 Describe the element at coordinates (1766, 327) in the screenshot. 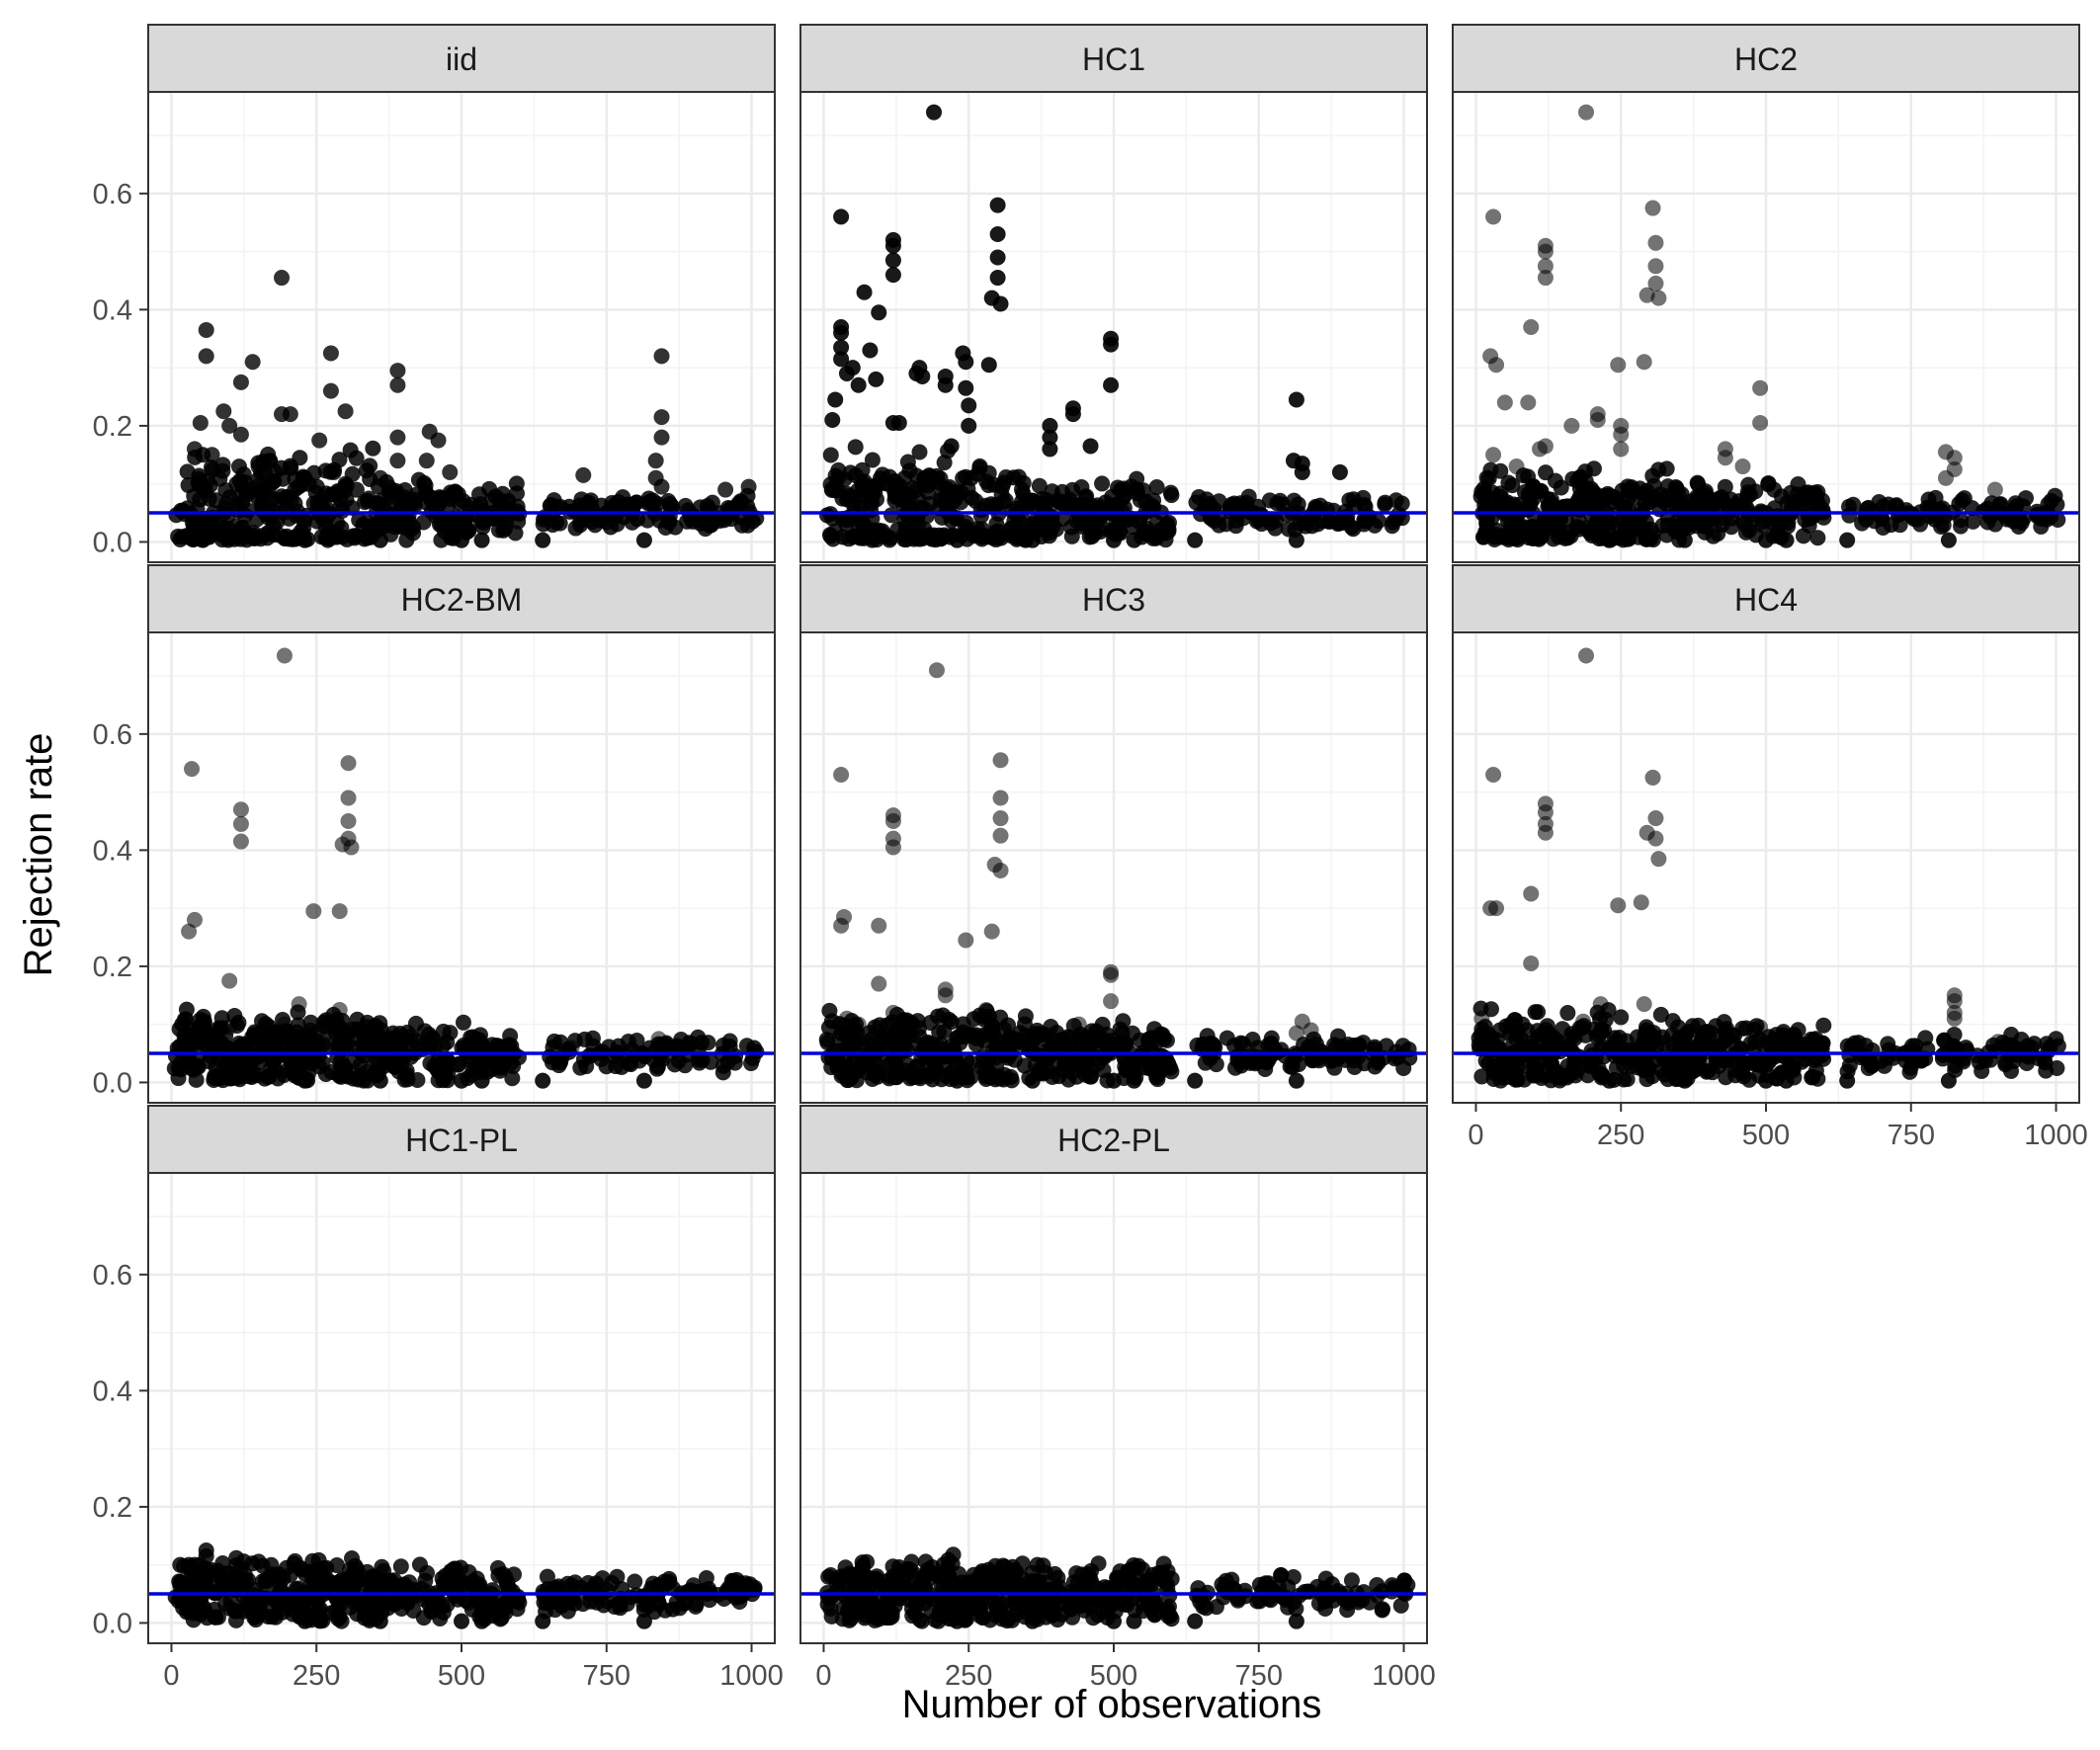

I see `panel-border` at that location.